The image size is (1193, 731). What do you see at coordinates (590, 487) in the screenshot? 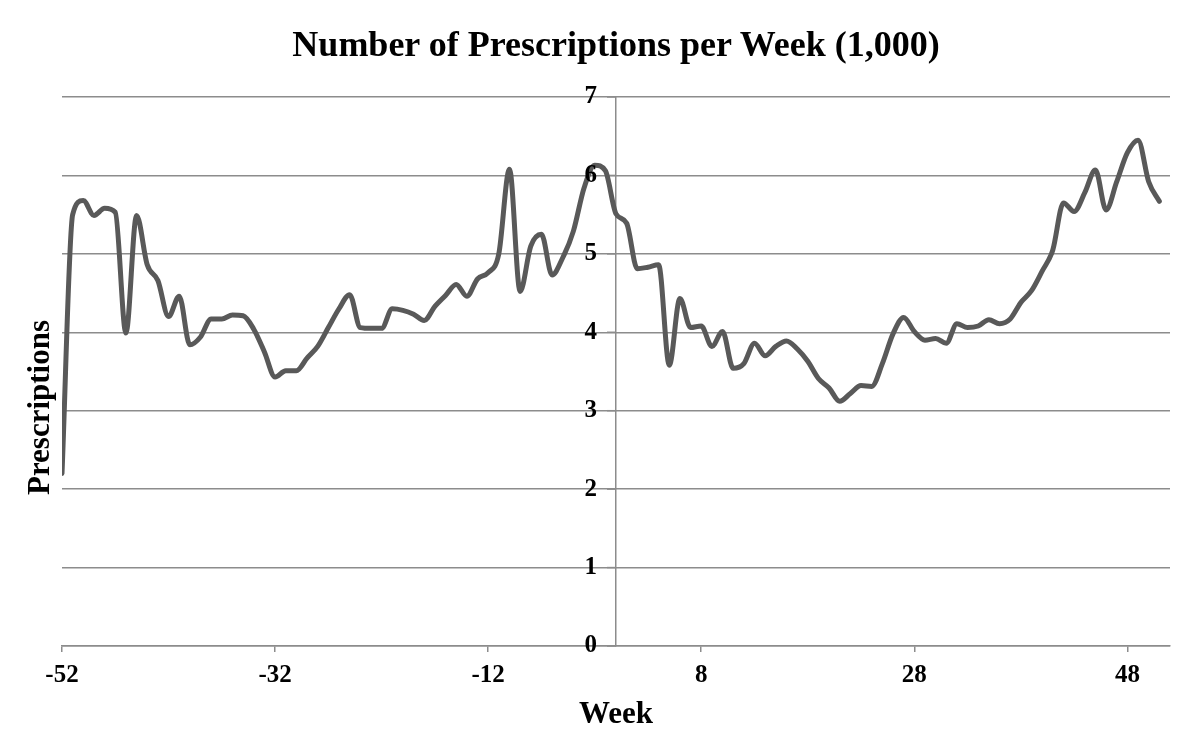
I see `y-tick-label: 2` at bounding box center [590, 487].